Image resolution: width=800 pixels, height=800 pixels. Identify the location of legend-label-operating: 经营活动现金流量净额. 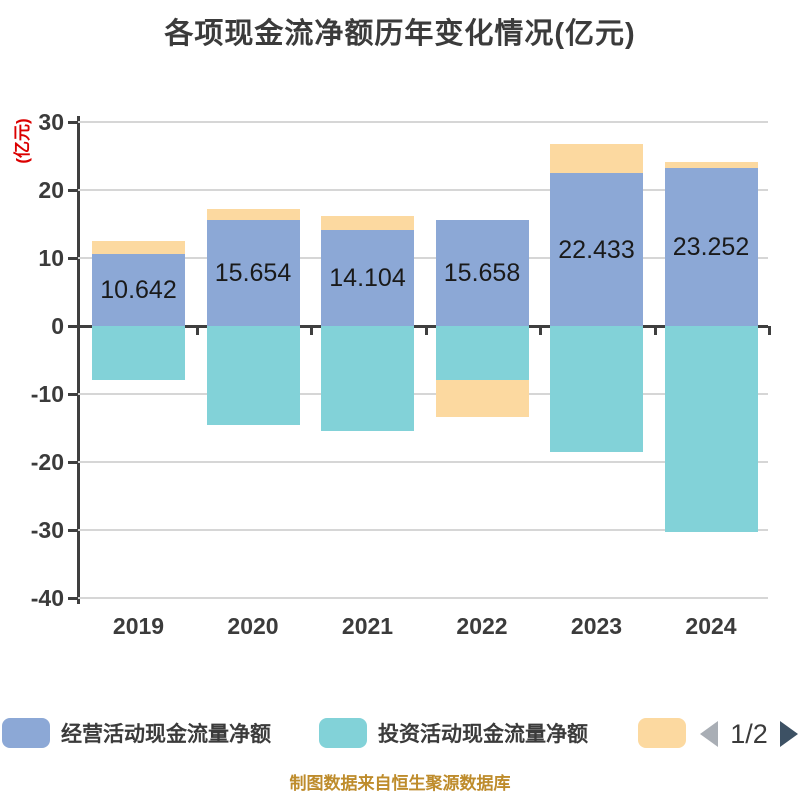
(166, 734).